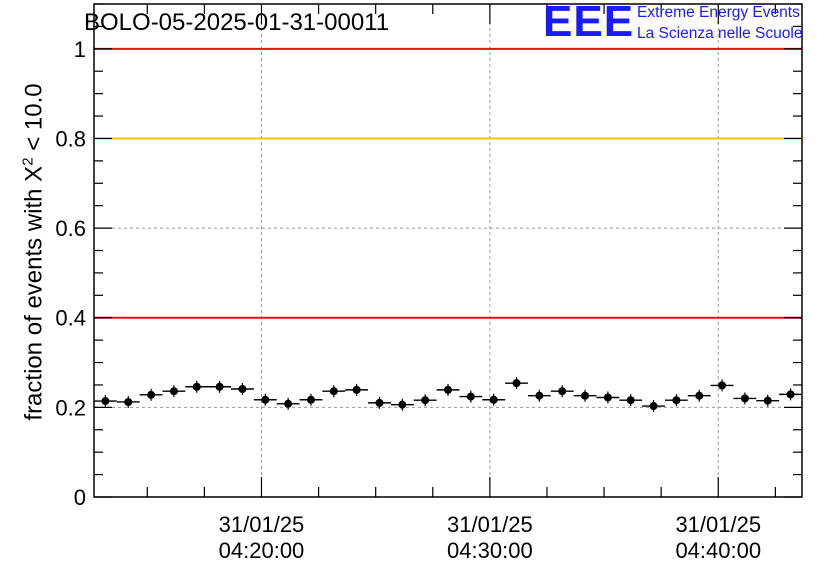 The height and width of the screenshot is (572, 836). What do you see at coordinates (718, 12) in the screenshot?
I see `logo-text-line1: Extreme Energy Events` at bounding box center [718, 12].